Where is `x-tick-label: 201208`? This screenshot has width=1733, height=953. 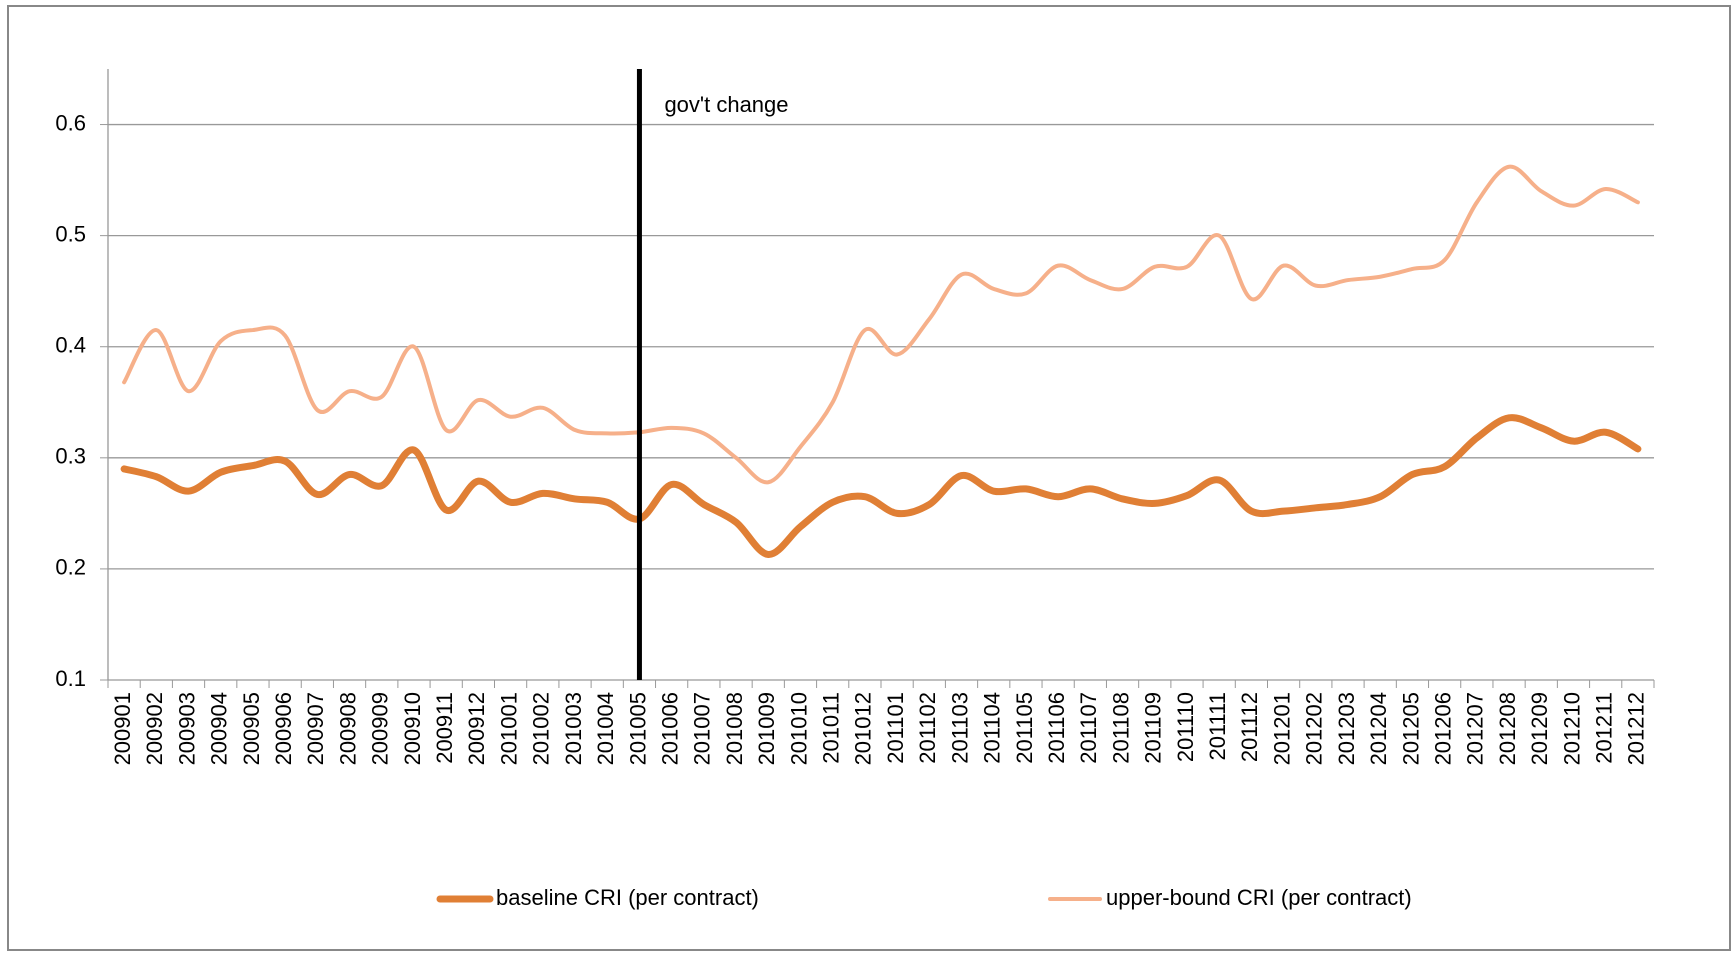
x-tick-label: 201208 is located at coordinates (1507, 728).